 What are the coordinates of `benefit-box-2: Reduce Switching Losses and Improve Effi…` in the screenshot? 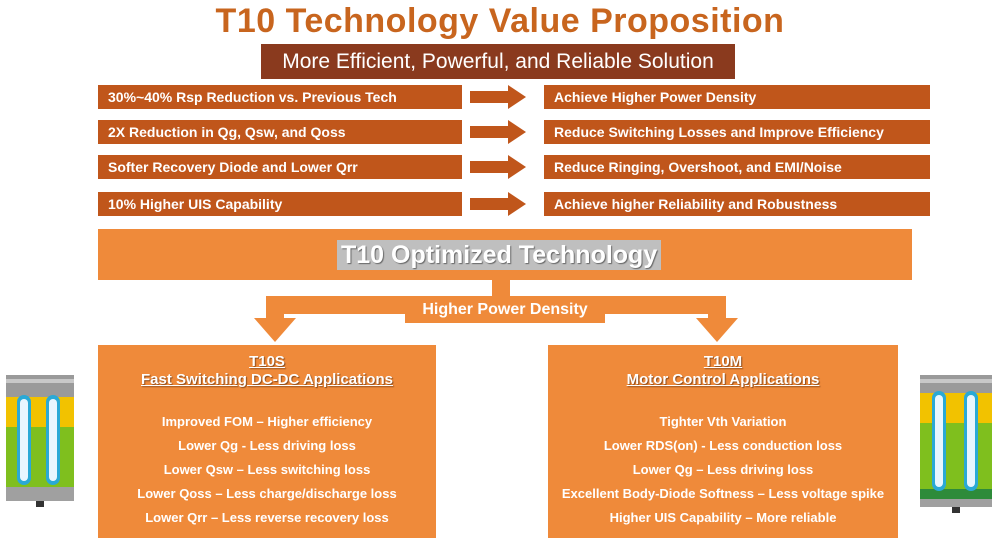 It's located at (737, 132).